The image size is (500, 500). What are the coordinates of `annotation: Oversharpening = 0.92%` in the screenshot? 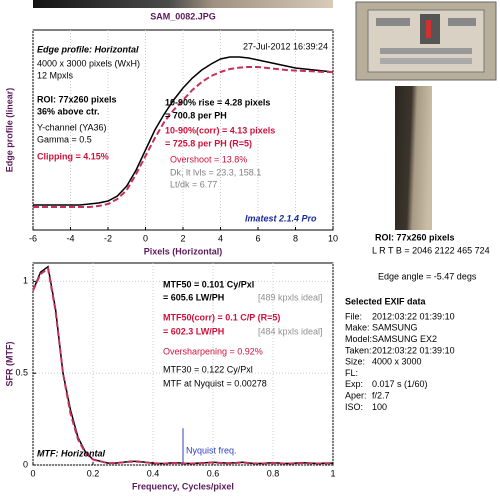 It's located at (213, 351).